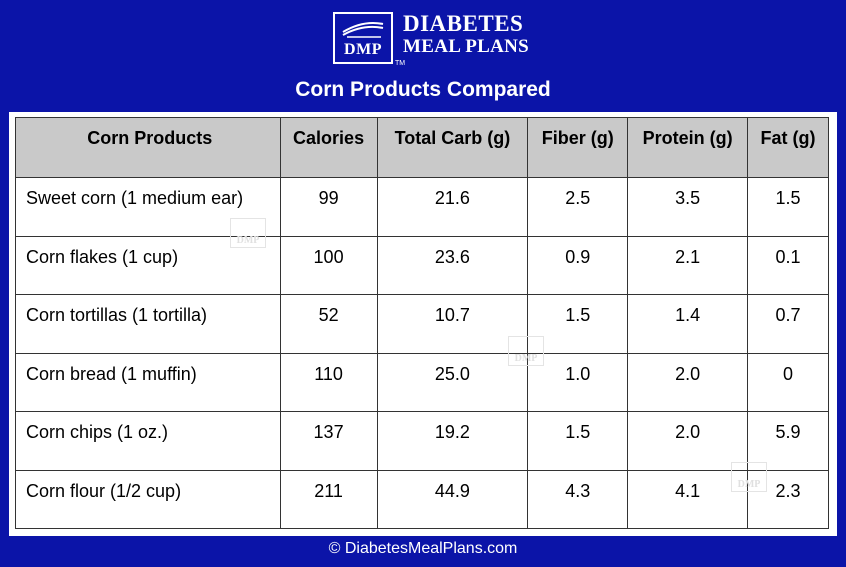  Describe the element at coordinates (788, 324) in the screenshot. I see `fat-cell: 0.7` at that location.